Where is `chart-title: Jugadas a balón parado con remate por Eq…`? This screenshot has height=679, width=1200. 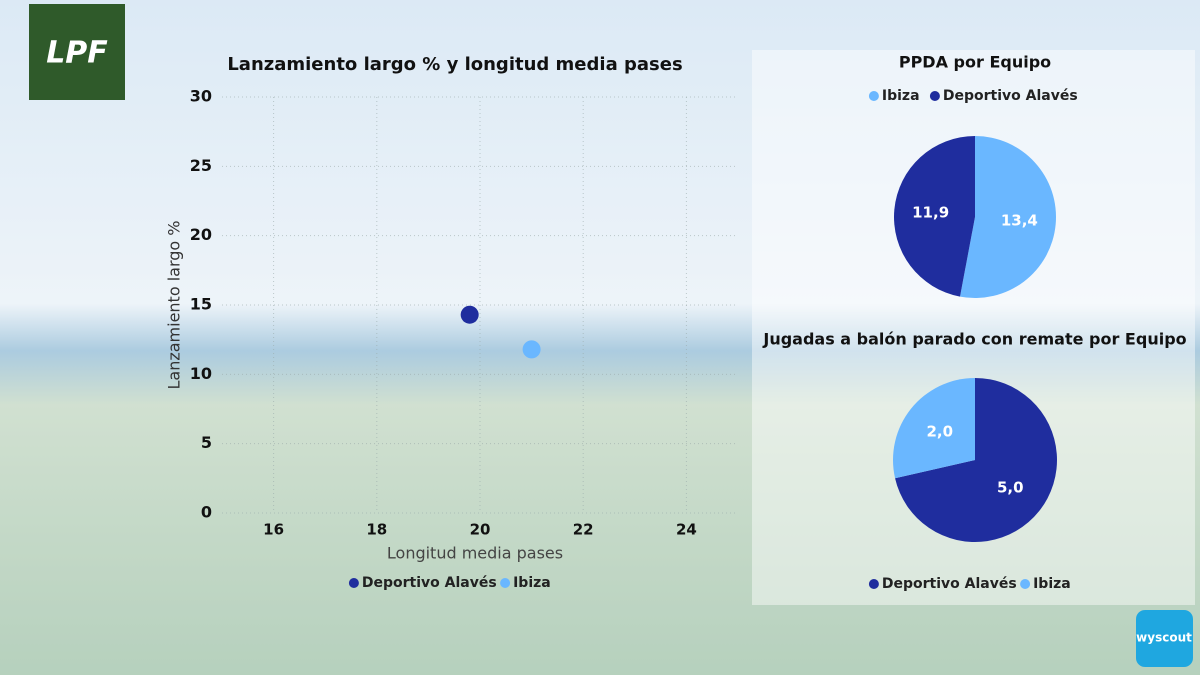 chart-title: Jugadas a balón parado con remate por Eq… is located at coordinates (974, 339).